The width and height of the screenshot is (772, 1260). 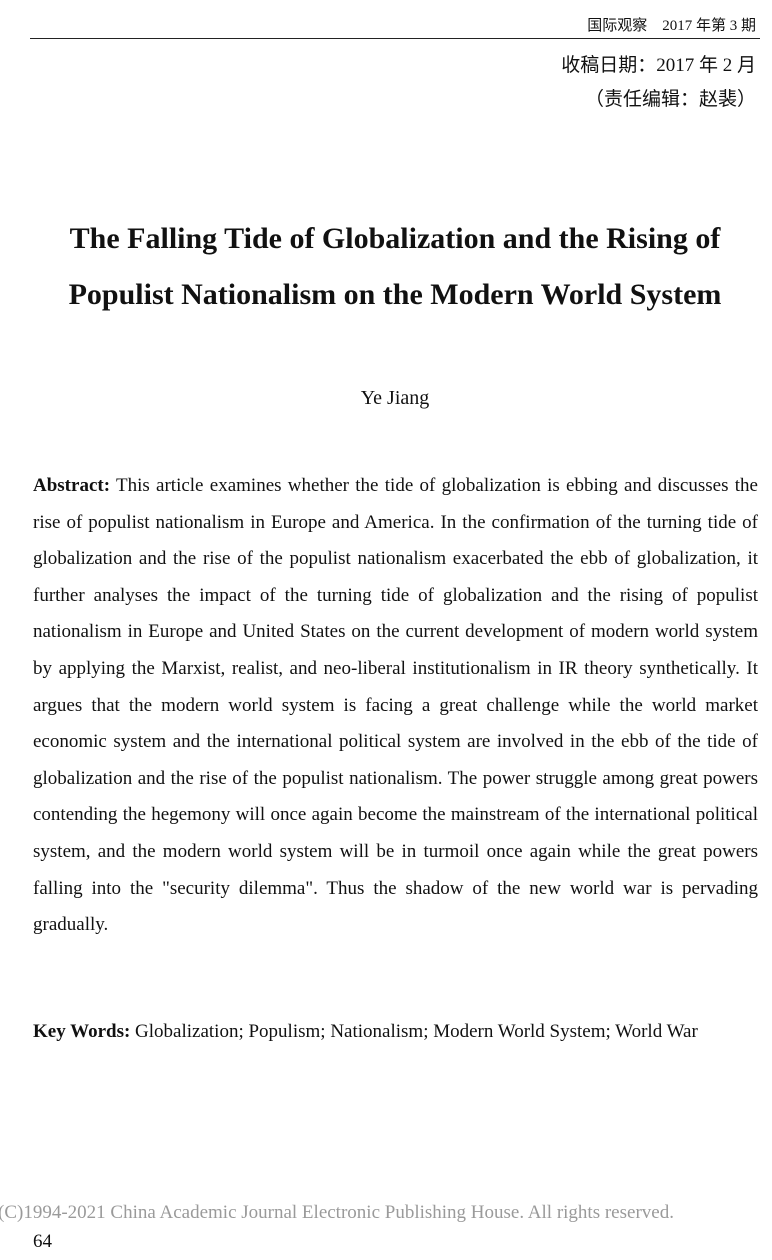 I want to click on page-number: 64, so click(x=42, y=1241).